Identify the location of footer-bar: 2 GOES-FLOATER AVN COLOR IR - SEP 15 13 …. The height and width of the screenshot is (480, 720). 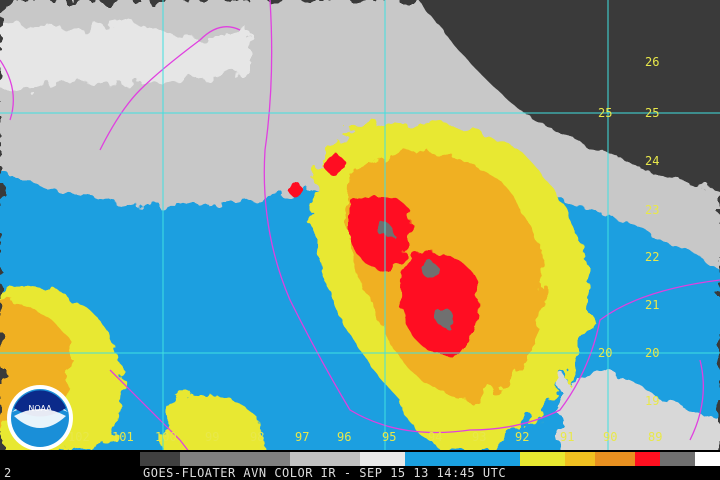
(360, 473).